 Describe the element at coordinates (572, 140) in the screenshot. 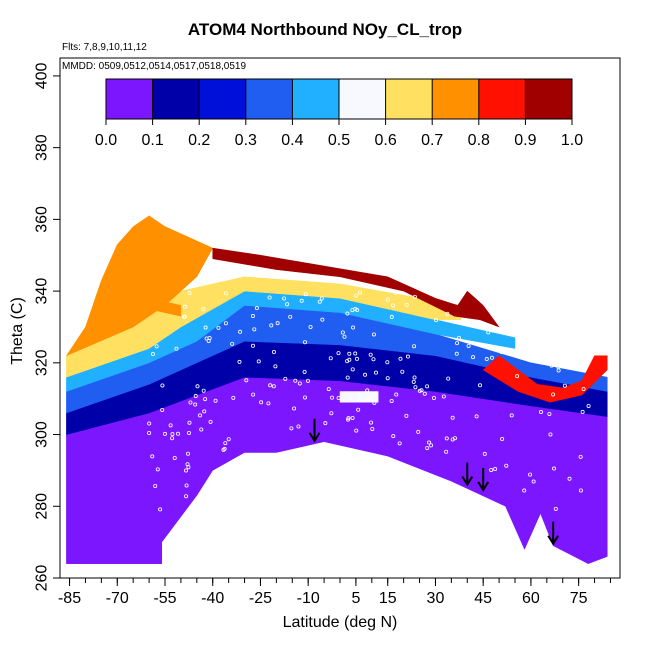

I see `colorbar-tick-label: 1.0` at that location.